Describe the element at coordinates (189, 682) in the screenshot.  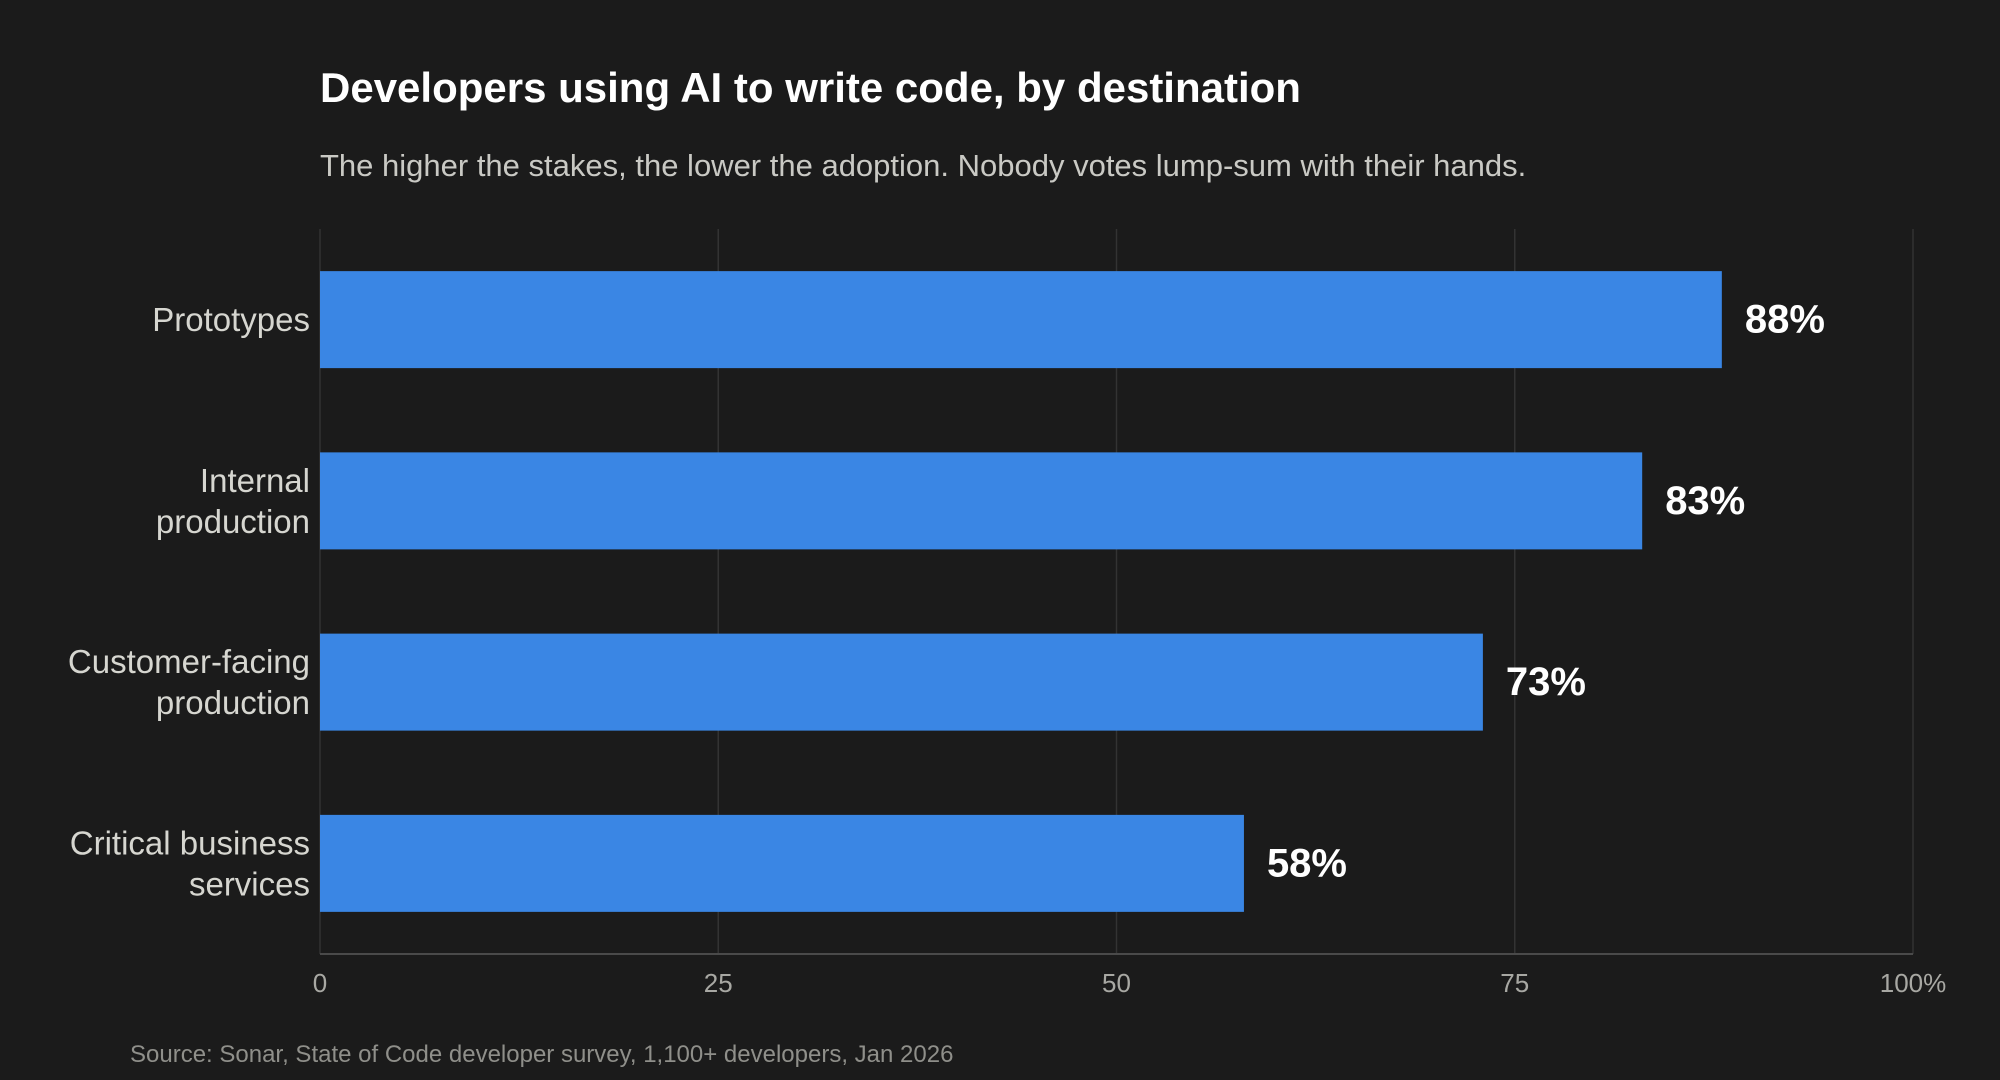
I see `category-label: Customer-facing production` at that location.